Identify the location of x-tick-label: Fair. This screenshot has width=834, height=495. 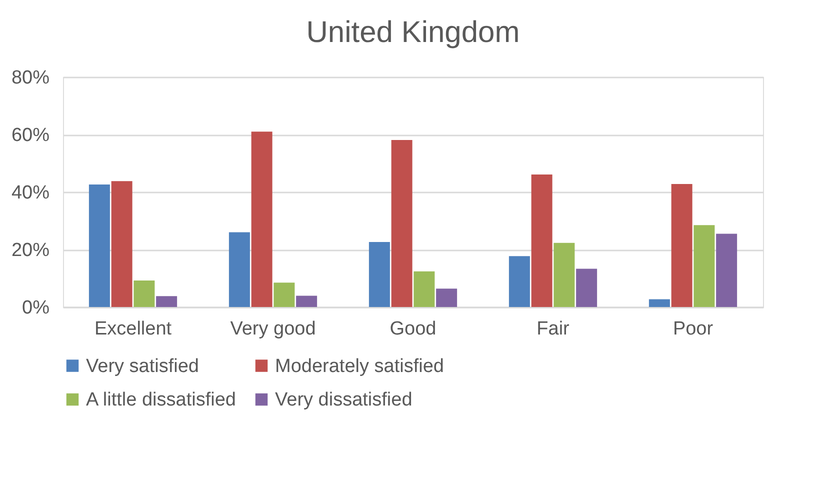
(553, 329).